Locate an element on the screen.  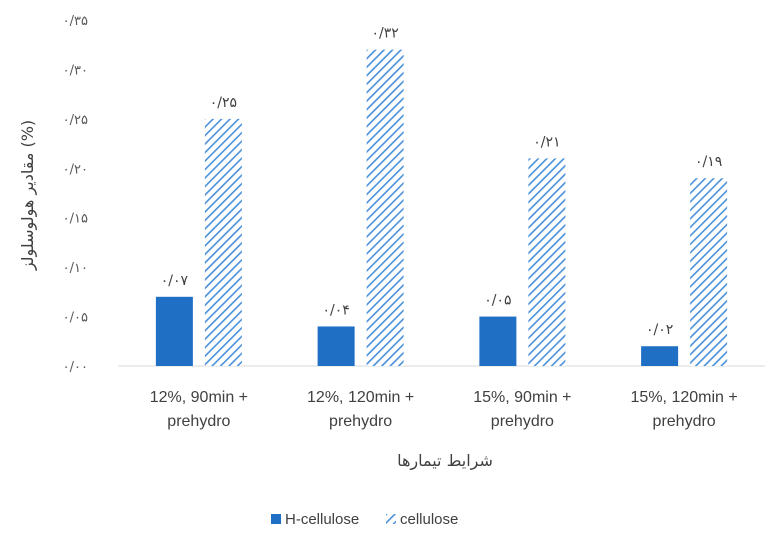
category-label: 12%, 120min + is located at coordinates (360, 397).